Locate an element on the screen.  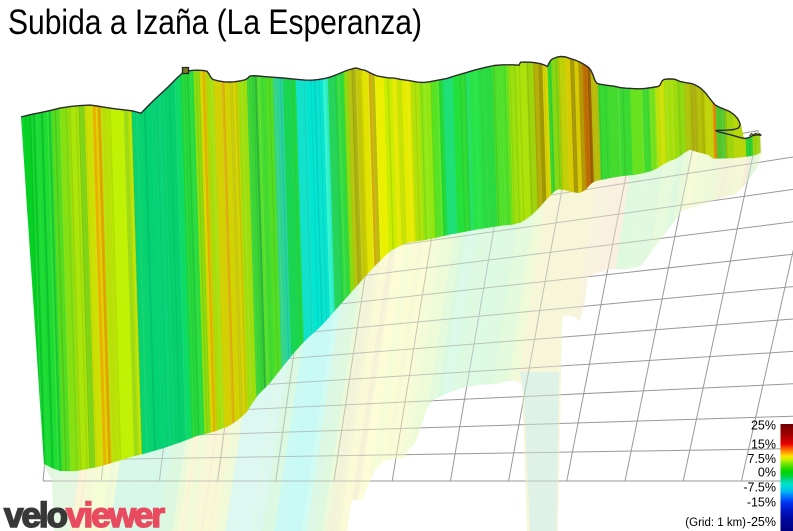
svg-text: (Grid: 1 km) is located at coordinates (715, 523).